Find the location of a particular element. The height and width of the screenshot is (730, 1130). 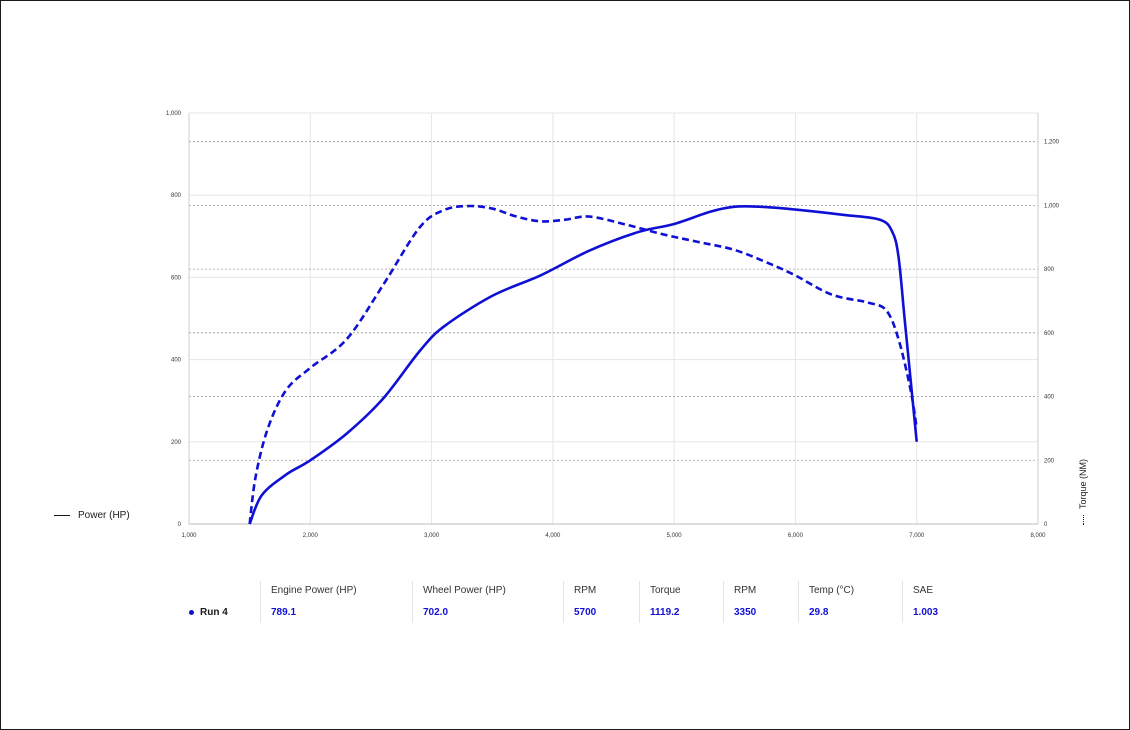

x-tick-label: 6,000 is located at coordinates (796, 536).